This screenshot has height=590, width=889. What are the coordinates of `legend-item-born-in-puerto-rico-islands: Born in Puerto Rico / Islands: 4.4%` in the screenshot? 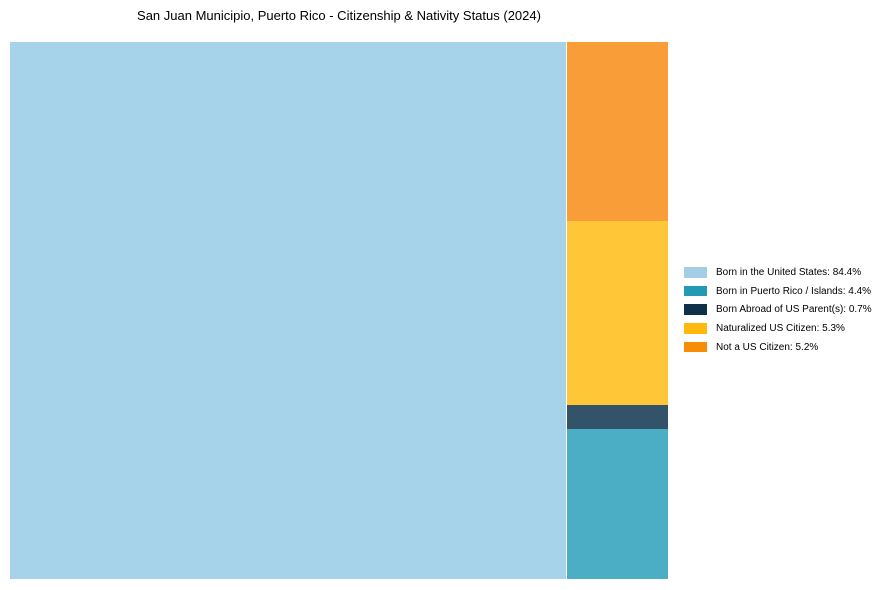 It's located at (778, 291).